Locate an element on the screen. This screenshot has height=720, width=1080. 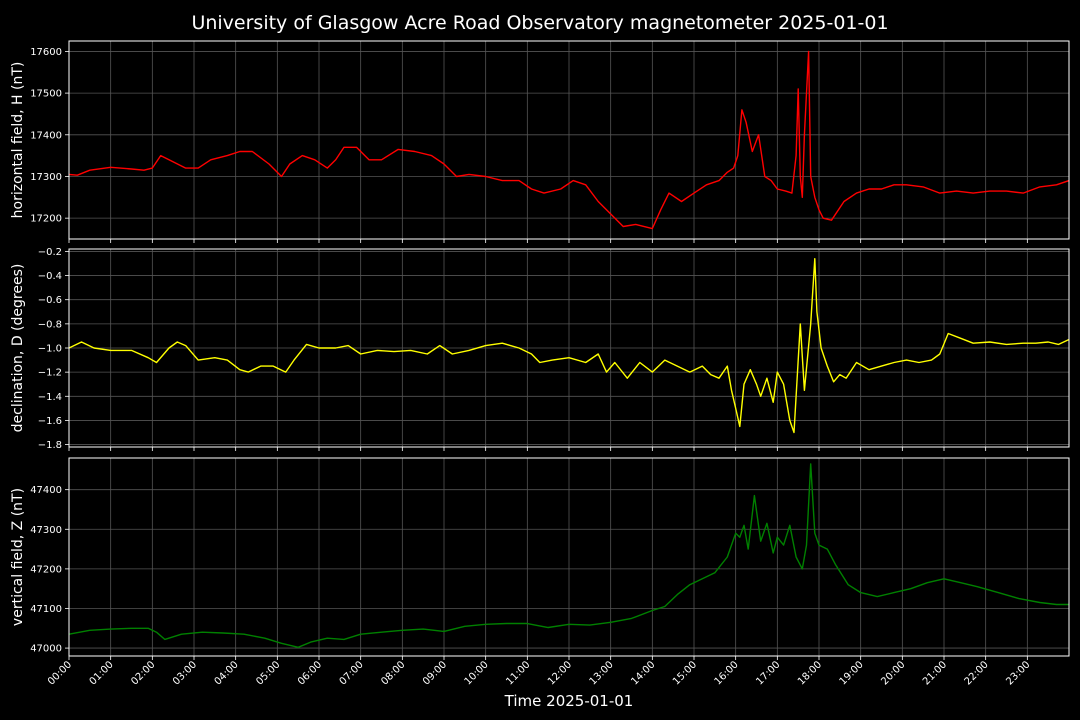
y-axis-label: vertical field, Z (nT) is located at coordinates (18, 557).